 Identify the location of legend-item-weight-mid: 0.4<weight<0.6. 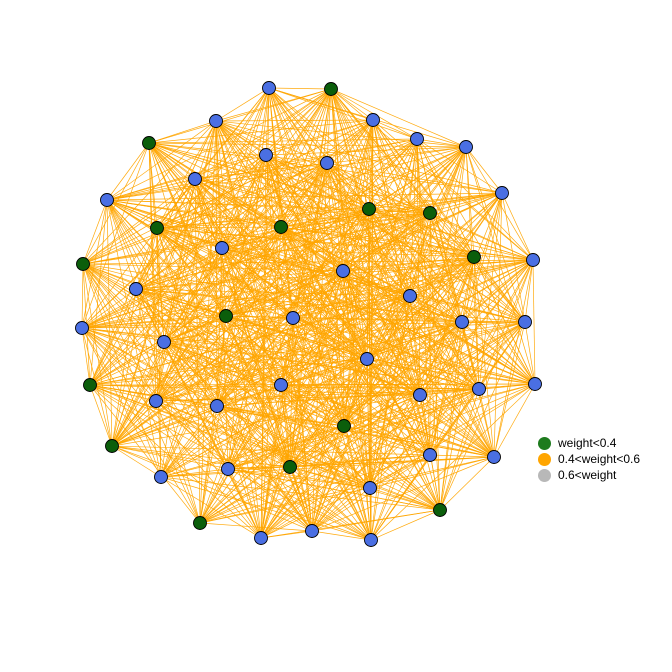
(589, 459).